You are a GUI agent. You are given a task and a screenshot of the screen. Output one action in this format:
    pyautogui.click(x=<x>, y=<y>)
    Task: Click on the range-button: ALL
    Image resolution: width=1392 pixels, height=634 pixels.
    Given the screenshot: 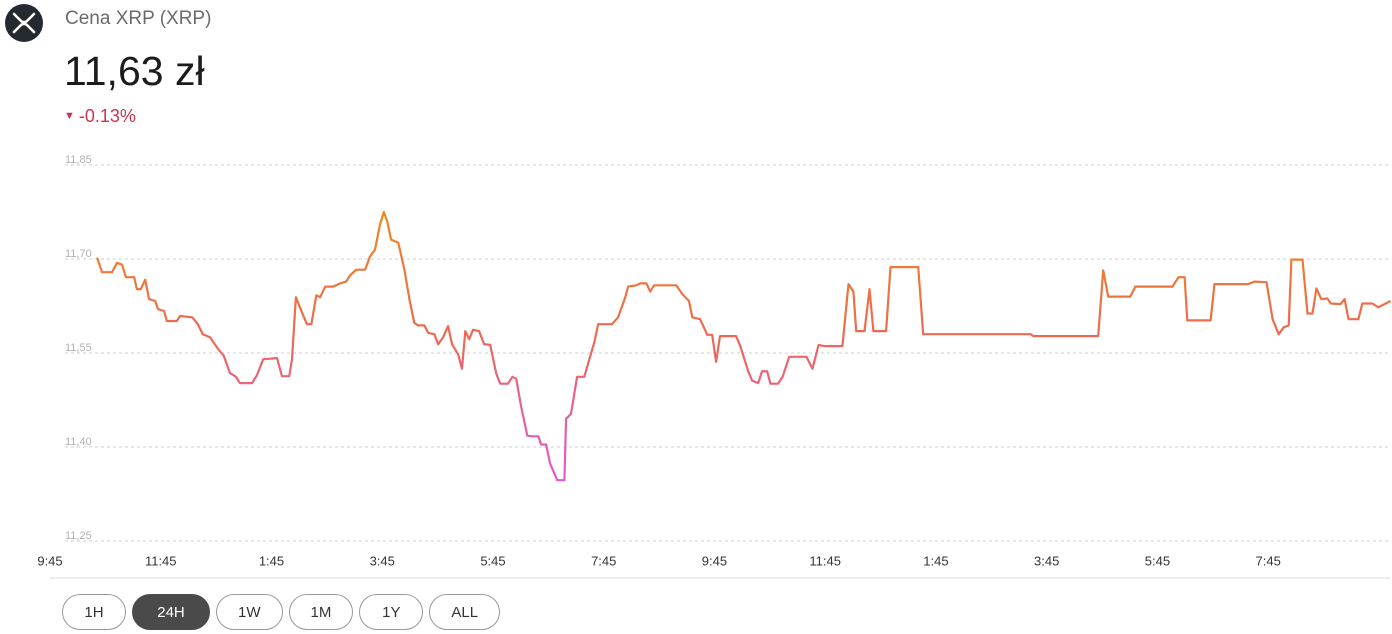 What is the action you would take?
    pyautogui.click(x=465, y=612)
    